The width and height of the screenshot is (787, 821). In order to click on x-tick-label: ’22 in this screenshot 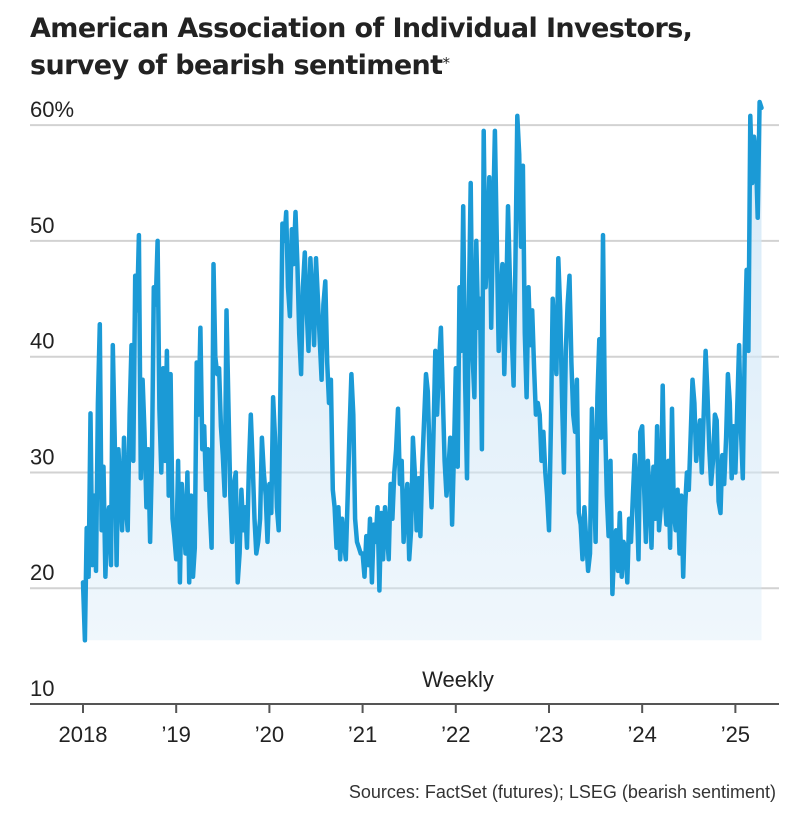, I will do `click(455, 734)`.